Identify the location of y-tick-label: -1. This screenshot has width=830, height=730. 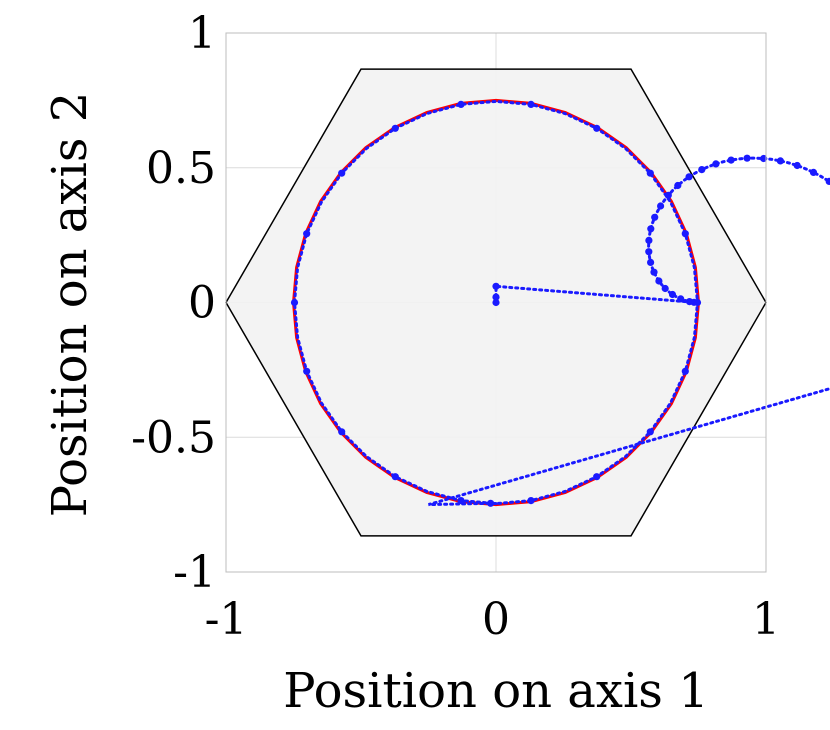
(194, 572).